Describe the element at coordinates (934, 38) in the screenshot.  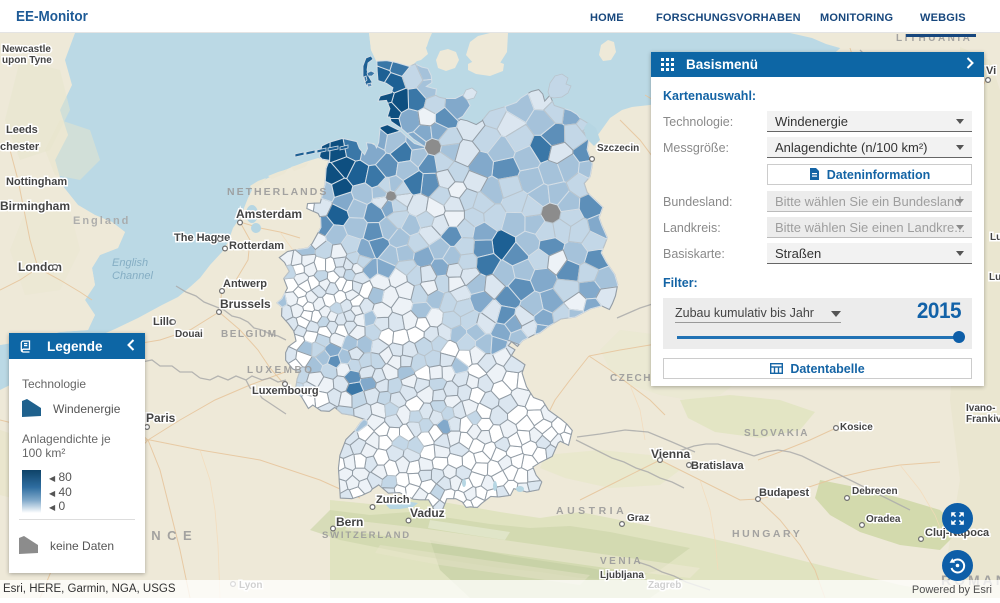
I see `svg-text: LITHUANIA` at that location.